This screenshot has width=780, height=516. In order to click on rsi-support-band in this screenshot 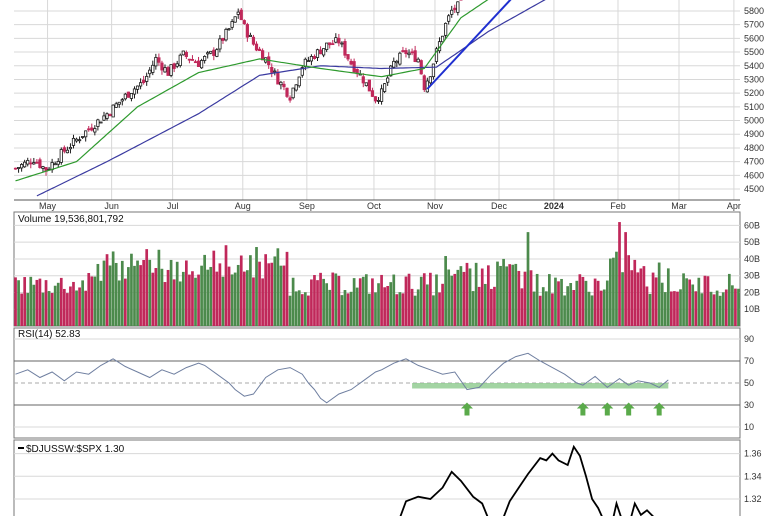, I will do `click(540, 386)`.